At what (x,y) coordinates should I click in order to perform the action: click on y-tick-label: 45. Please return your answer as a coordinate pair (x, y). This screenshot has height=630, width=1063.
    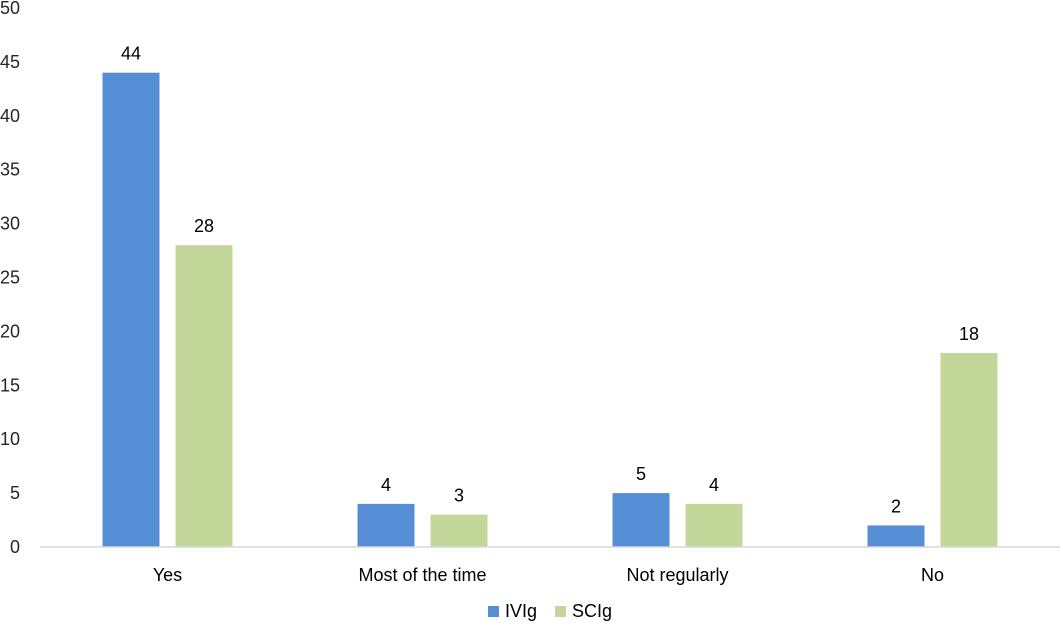
    Looking at the image, I should click on (10, 62).